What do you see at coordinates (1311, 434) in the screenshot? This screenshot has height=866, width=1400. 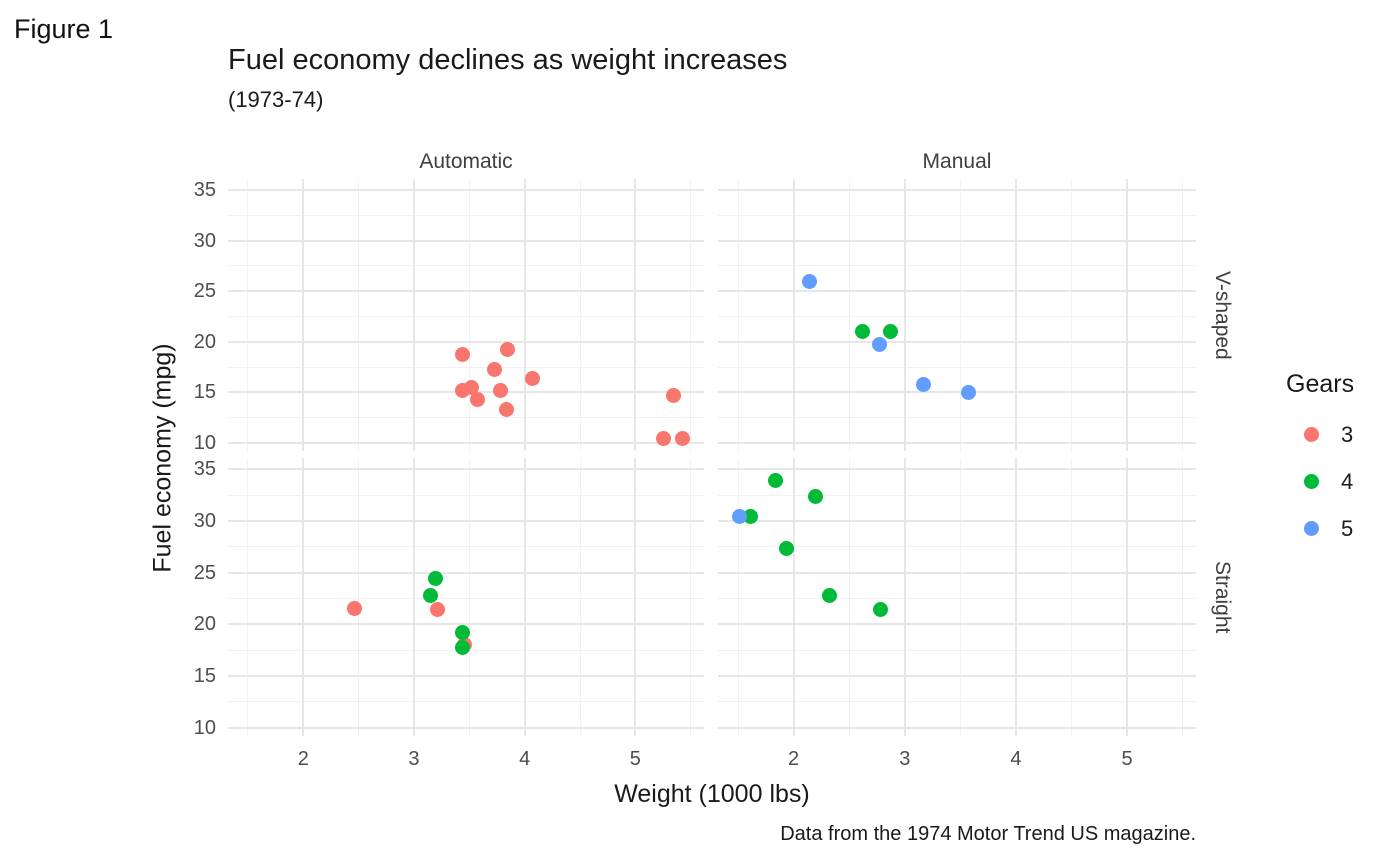 I see `legend-key-dot-red` at bounding box center [1311, 434].